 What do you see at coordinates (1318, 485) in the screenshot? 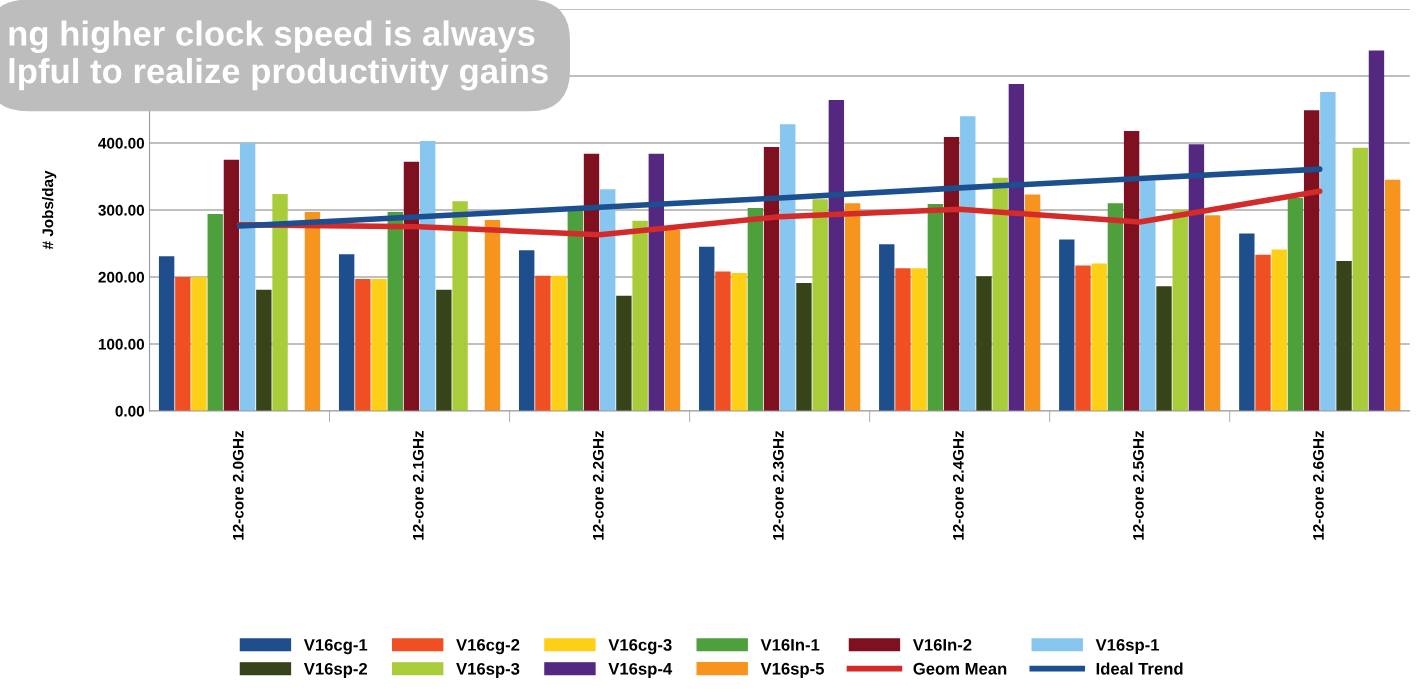
I see `x-tick-label: 12-core 2.6GHz` at bounding box center [1318, 485].